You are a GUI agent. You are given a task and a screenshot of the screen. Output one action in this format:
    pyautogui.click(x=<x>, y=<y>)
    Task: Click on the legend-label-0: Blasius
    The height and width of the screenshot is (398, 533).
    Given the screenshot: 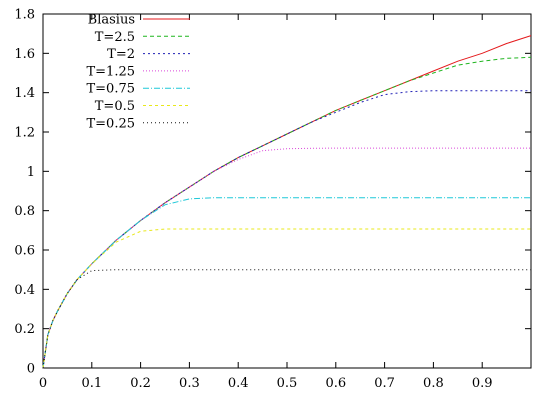 What is the action you would take?
    pyautogui.click(x=111, y=20)
    